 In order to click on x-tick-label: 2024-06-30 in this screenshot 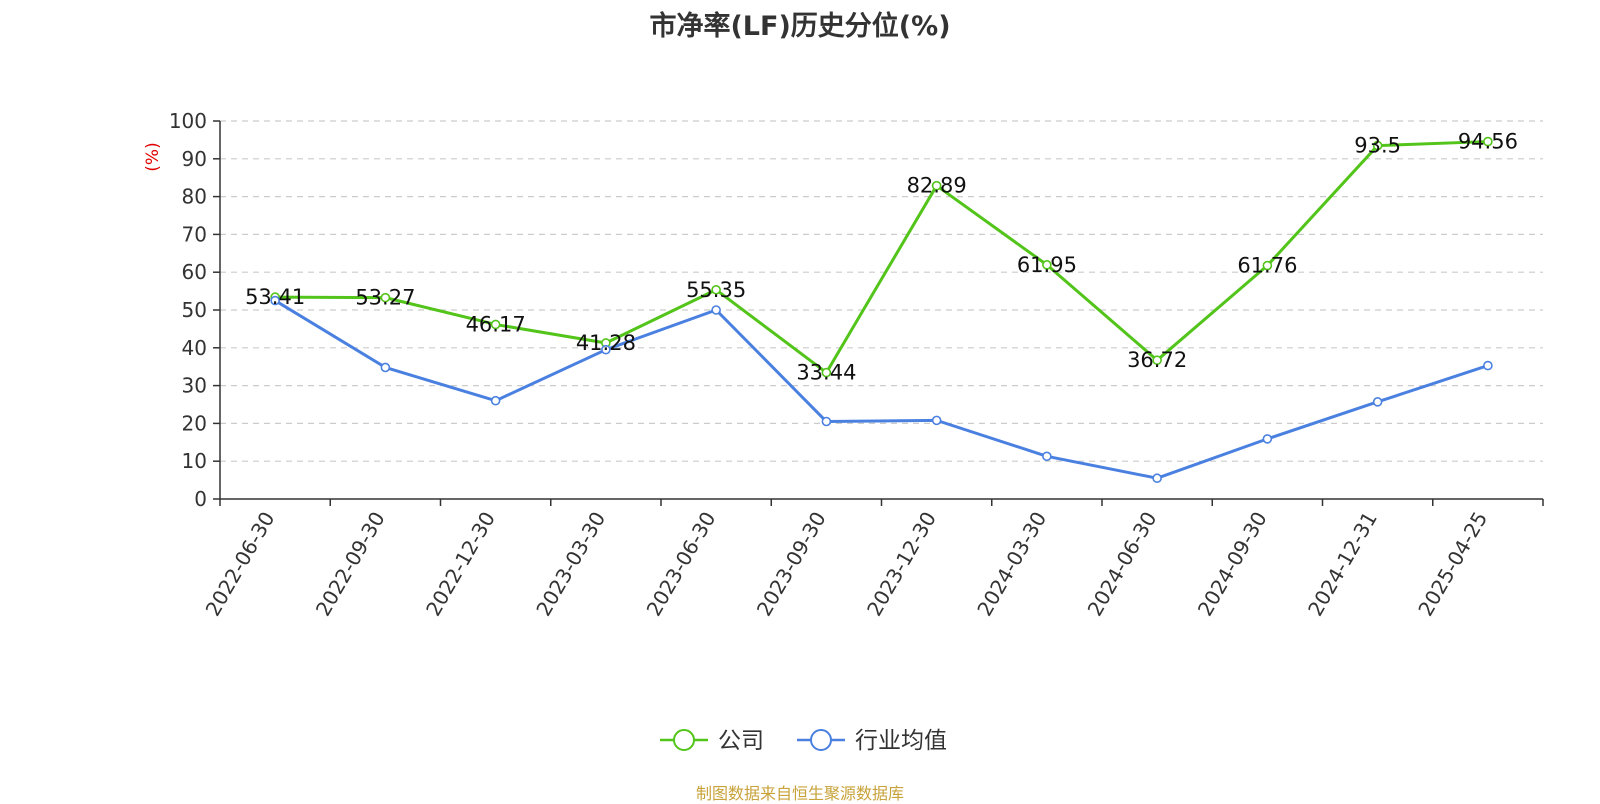, I will do `click(1122, 564)`.